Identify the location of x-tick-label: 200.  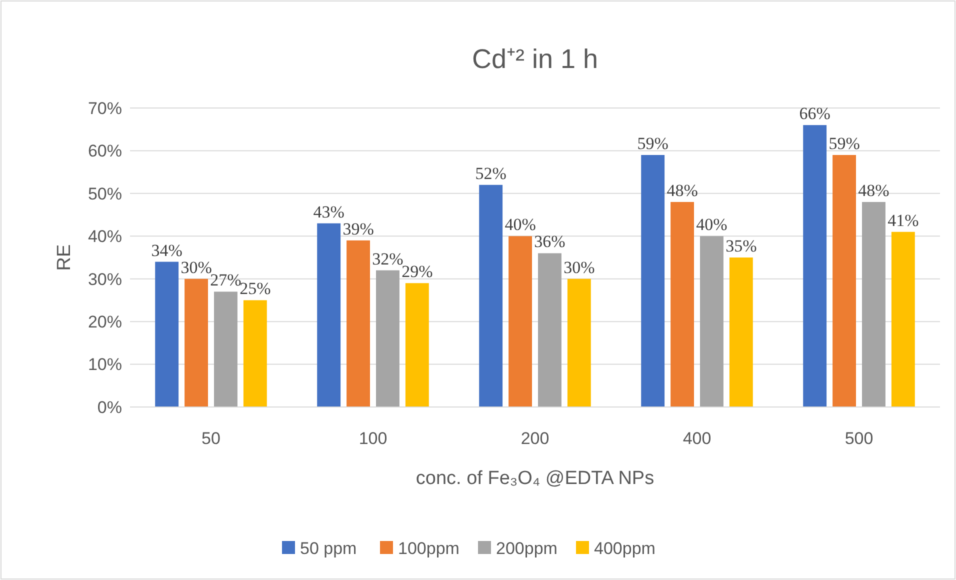
(535, 438).